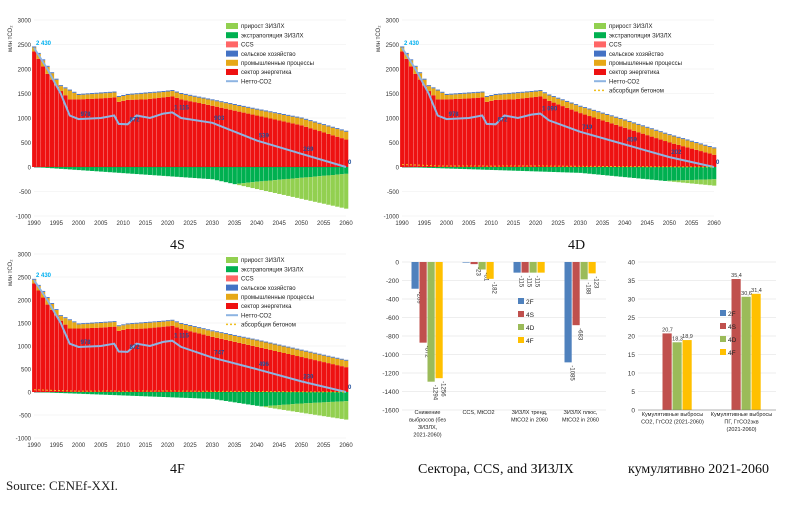 This screenshot has width=800, height=520. What do you see at coordinates (466, 262) in the screenshot?
I see `bar-2f` at bounding box center [466, 262].